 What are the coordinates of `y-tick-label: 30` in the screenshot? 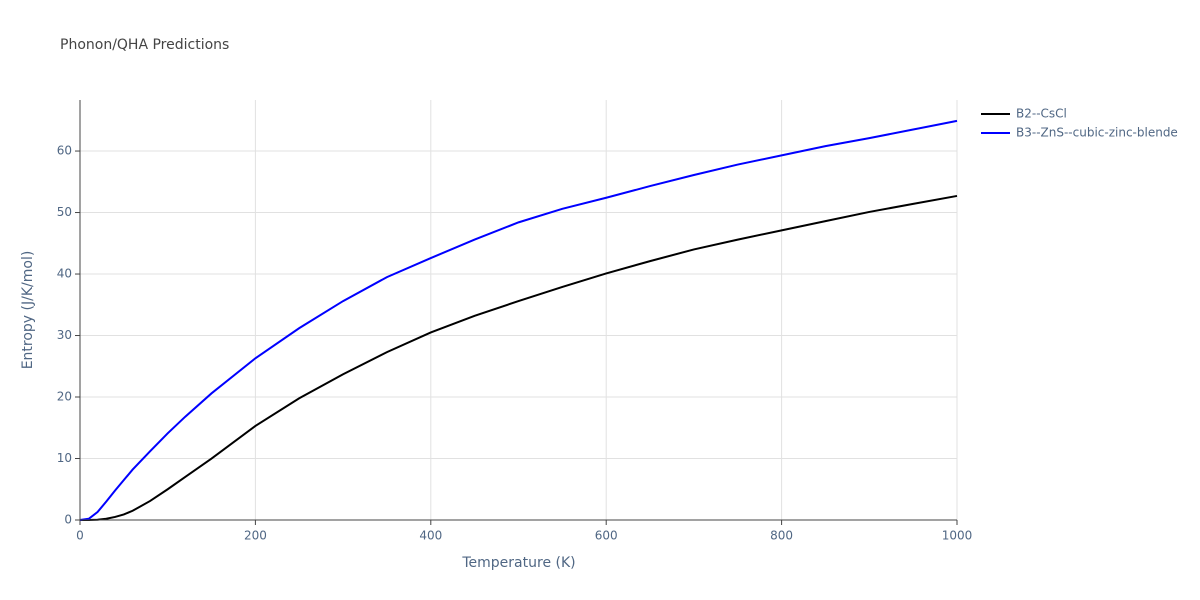 It's located at (64, 335).